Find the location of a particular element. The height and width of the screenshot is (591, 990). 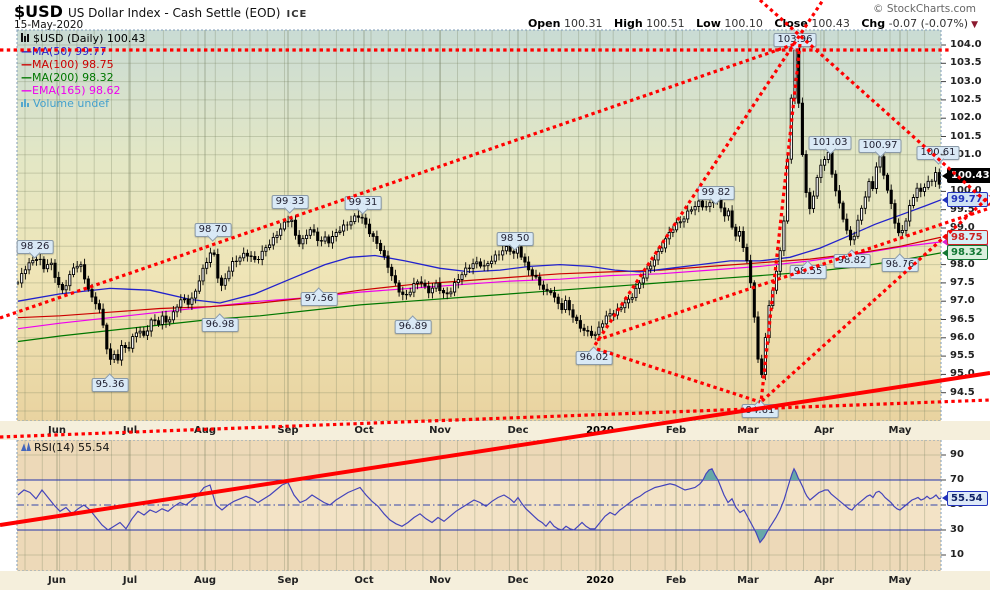

legend-symbol-row: $USD (Daily) 100.43 is located at coordinates (83, 38).